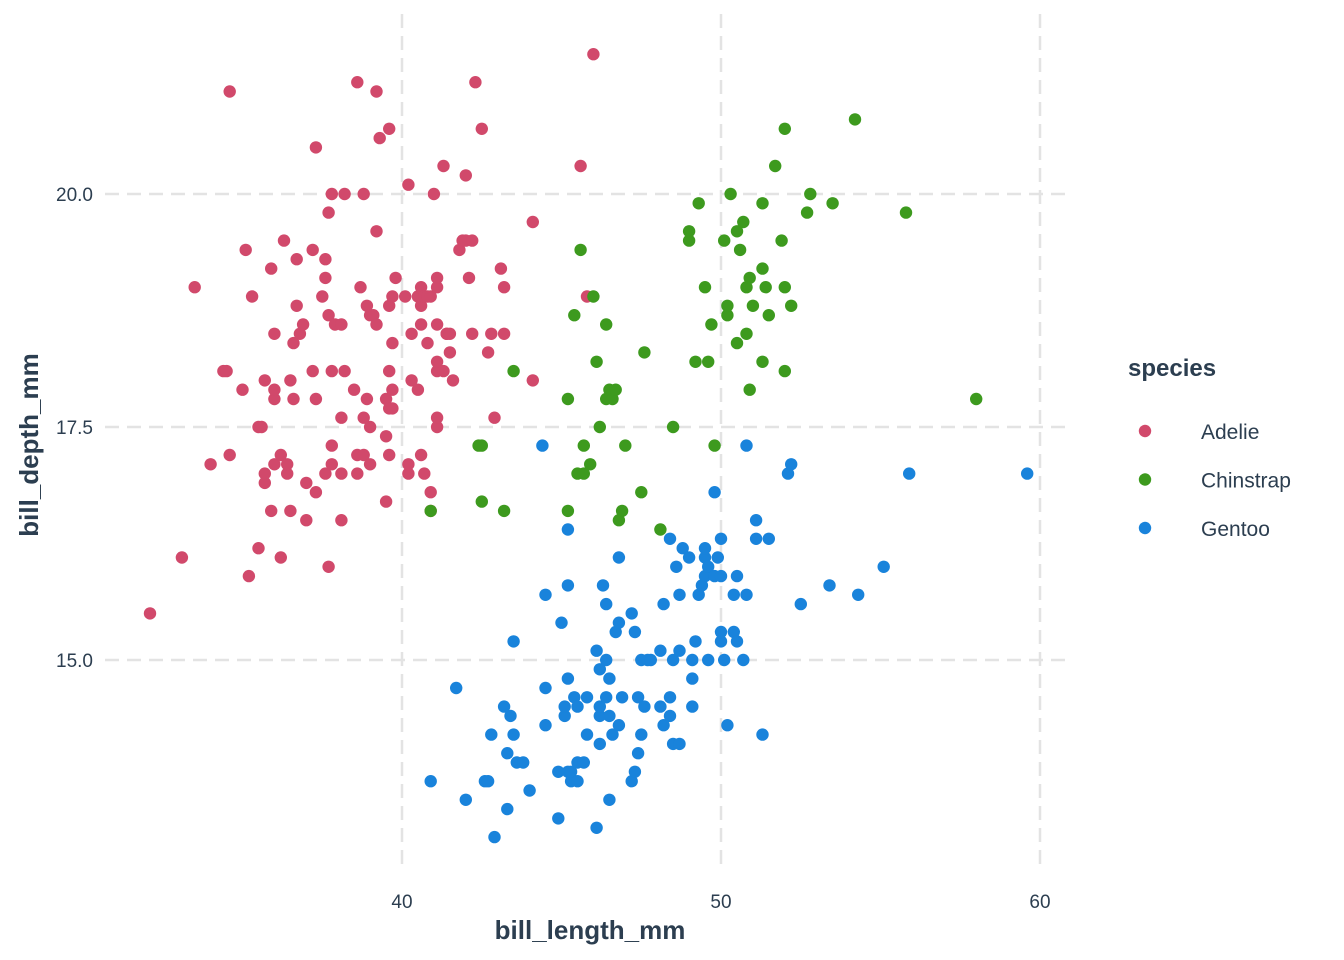  Describe the element at coordinates (74, 428) in the screenshot. I see `y-tick-label: 17.5` at that location.